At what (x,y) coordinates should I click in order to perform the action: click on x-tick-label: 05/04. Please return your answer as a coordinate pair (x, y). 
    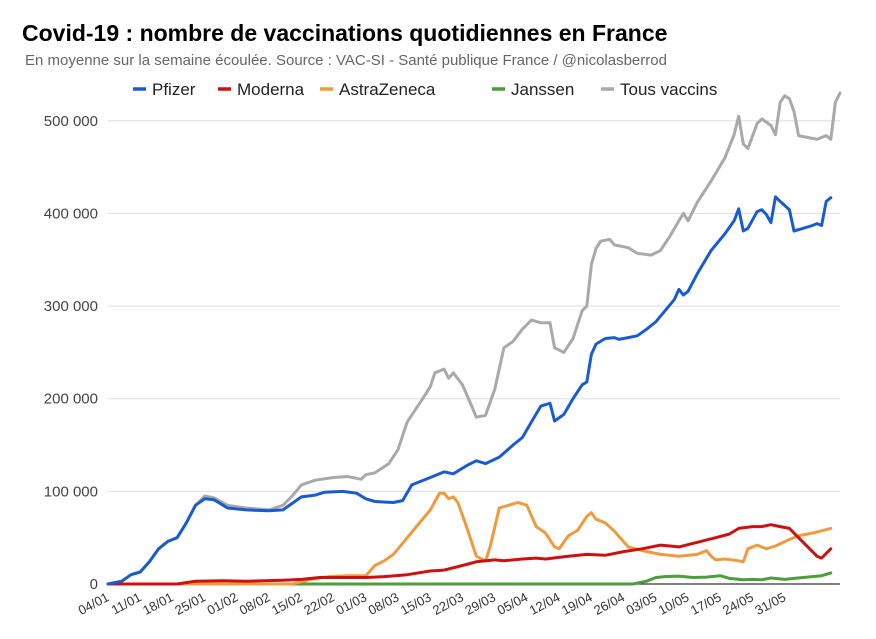
    Looking at the image, I should click on (513, 603).